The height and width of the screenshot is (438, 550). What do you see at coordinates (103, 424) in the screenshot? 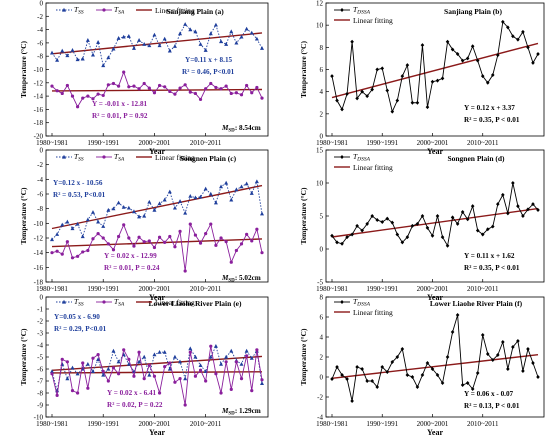
I see `x-tick-label: 1990~1991` at bounding box center [103, 424].